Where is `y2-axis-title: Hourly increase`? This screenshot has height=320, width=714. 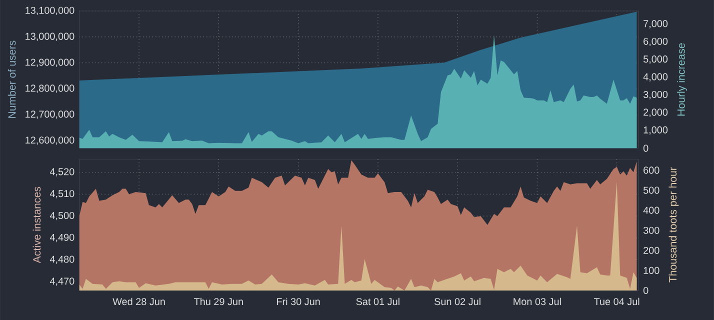
y2-axis-title: Hourly increase is located at coordinates (682, 79).